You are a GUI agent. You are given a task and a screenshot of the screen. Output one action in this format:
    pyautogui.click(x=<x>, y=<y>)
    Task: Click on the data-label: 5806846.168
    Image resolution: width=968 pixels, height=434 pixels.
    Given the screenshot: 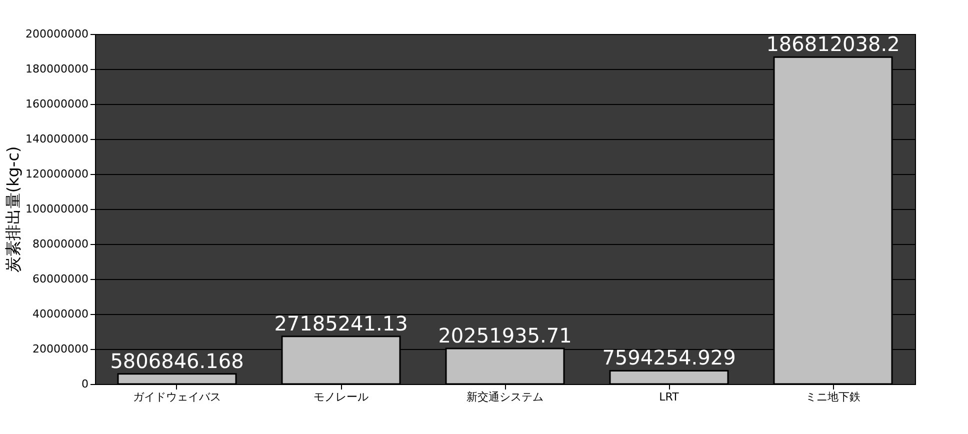 What is the action you would take?
    pyautogui.click(x=177, y=360)
    